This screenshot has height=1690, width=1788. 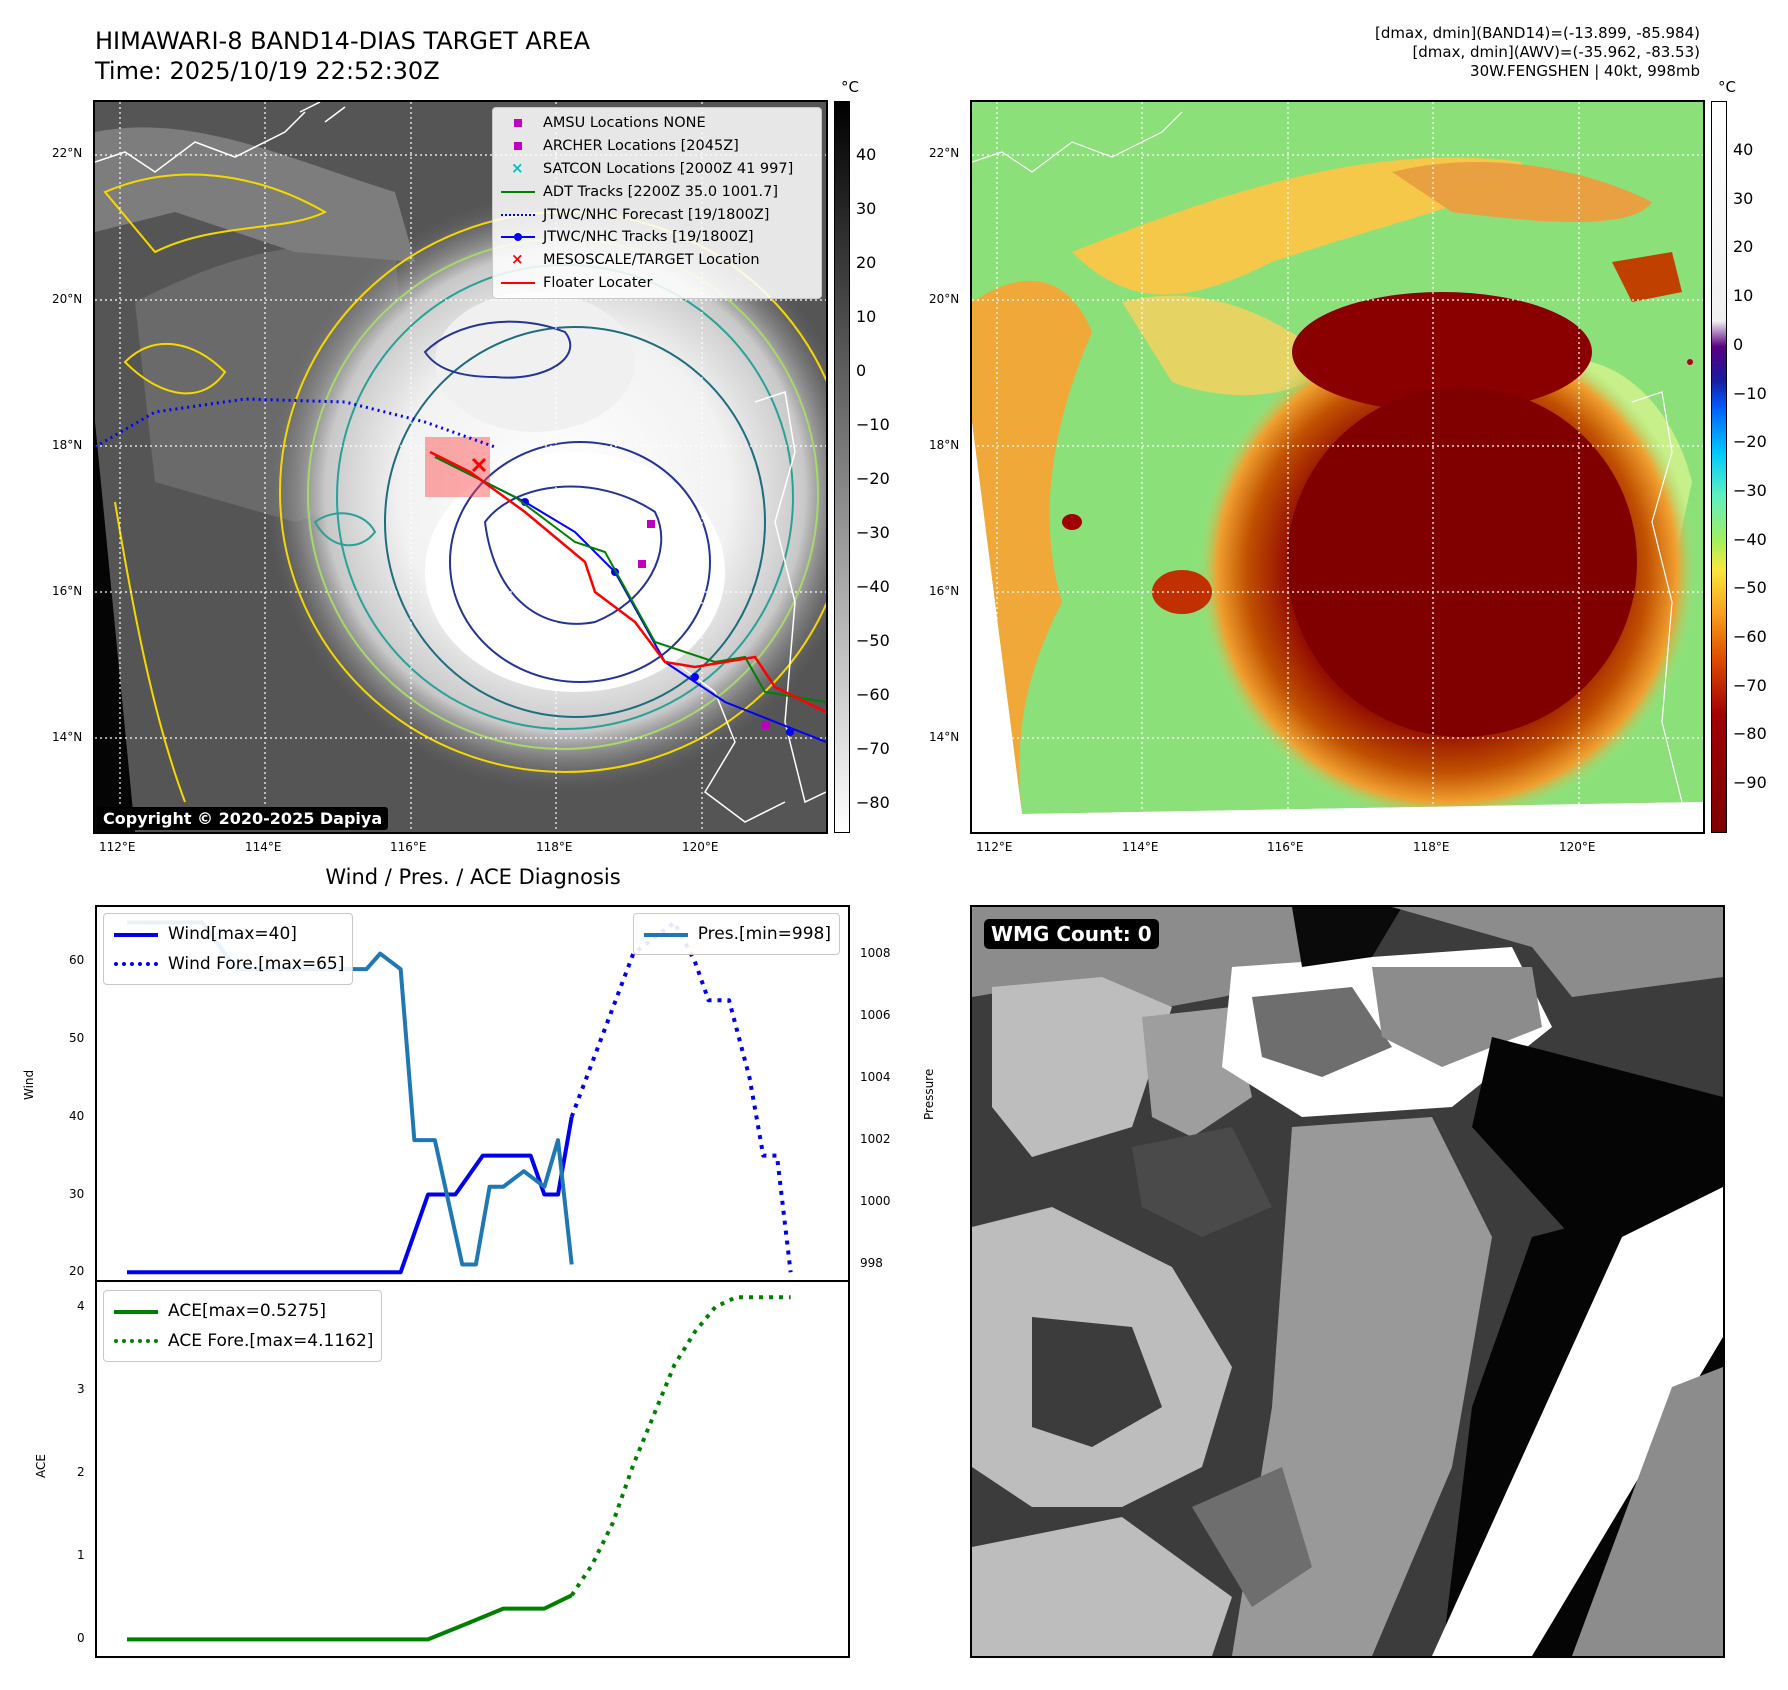 I want to click on wind-legend: Wind[max=40] Wind Fore.[max=65], so click(x=228, y=949).